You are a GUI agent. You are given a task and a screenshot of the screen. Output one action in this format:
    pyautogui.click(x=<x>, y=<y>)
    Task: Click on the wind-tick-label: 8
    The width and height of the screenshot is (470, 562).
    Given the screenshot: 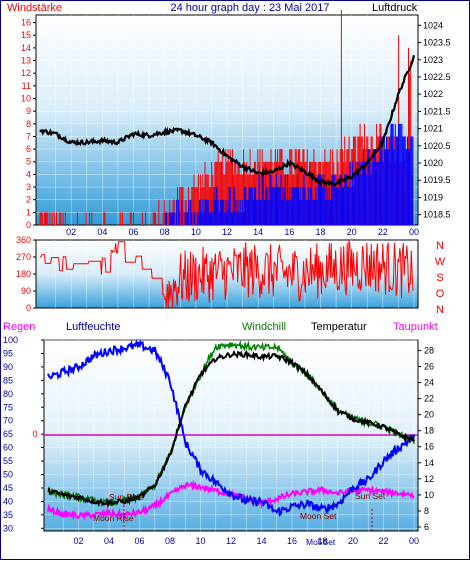 What is the action you would take?
    pyautogui.click(x=28, y=124)
    